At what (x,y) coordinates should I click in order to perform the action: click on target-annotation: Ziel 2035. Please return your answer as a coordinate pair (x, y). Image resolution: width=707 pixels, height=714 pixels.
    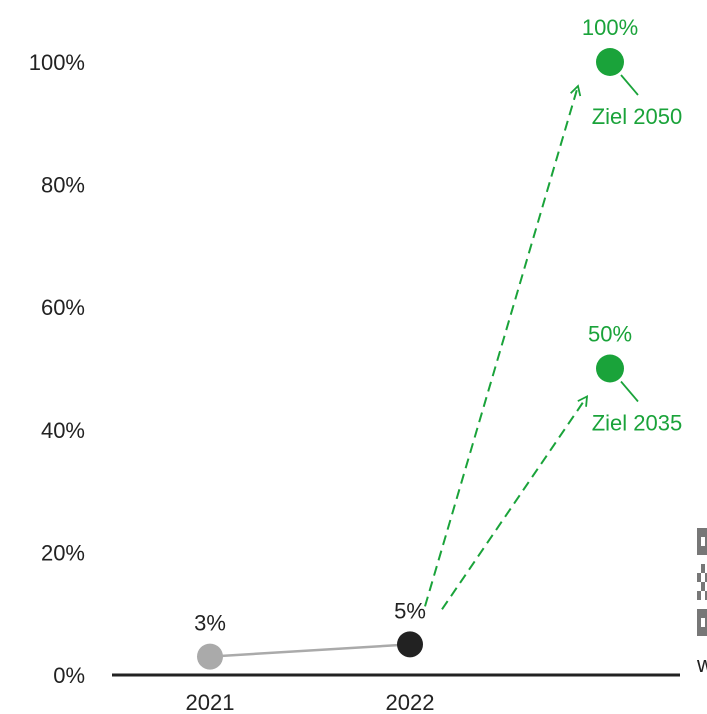
    Looking at the image, I should click on (637, 423).